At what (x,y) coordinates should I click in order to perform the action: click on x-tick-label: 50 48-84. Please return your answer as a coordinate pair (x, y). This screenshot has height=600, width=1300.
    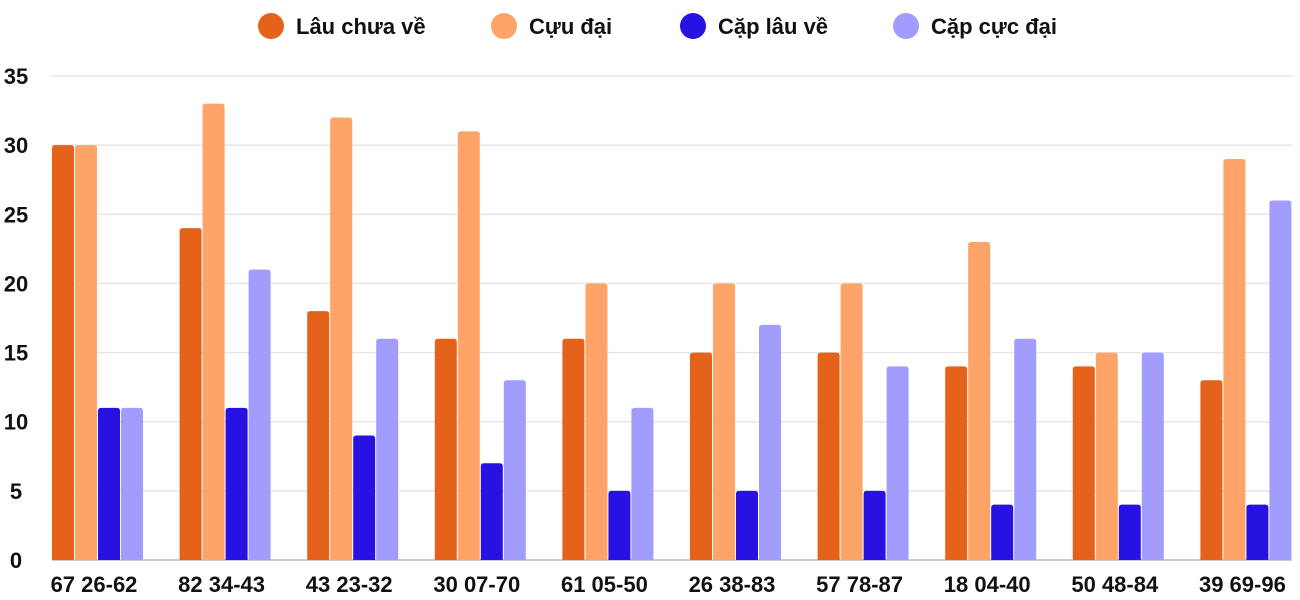
    Looking at the image, I should click on (1115, 584).